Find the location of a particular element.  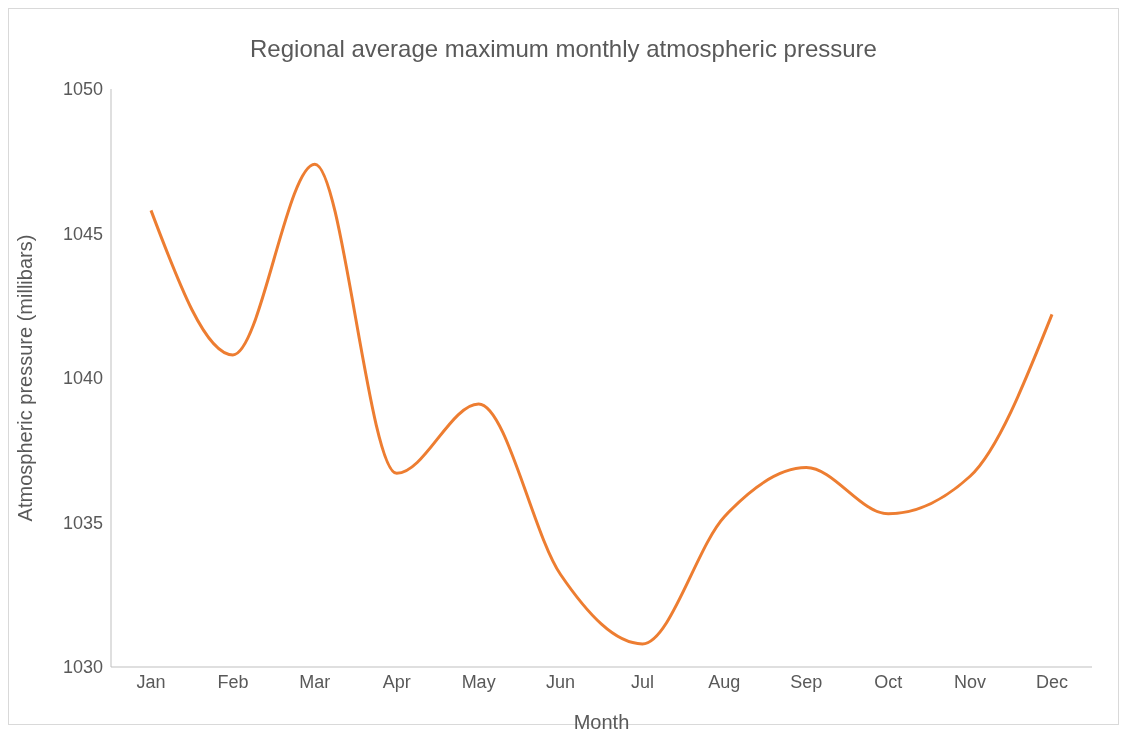

x-tick-label: Sep is located at coordinates (806, 681).